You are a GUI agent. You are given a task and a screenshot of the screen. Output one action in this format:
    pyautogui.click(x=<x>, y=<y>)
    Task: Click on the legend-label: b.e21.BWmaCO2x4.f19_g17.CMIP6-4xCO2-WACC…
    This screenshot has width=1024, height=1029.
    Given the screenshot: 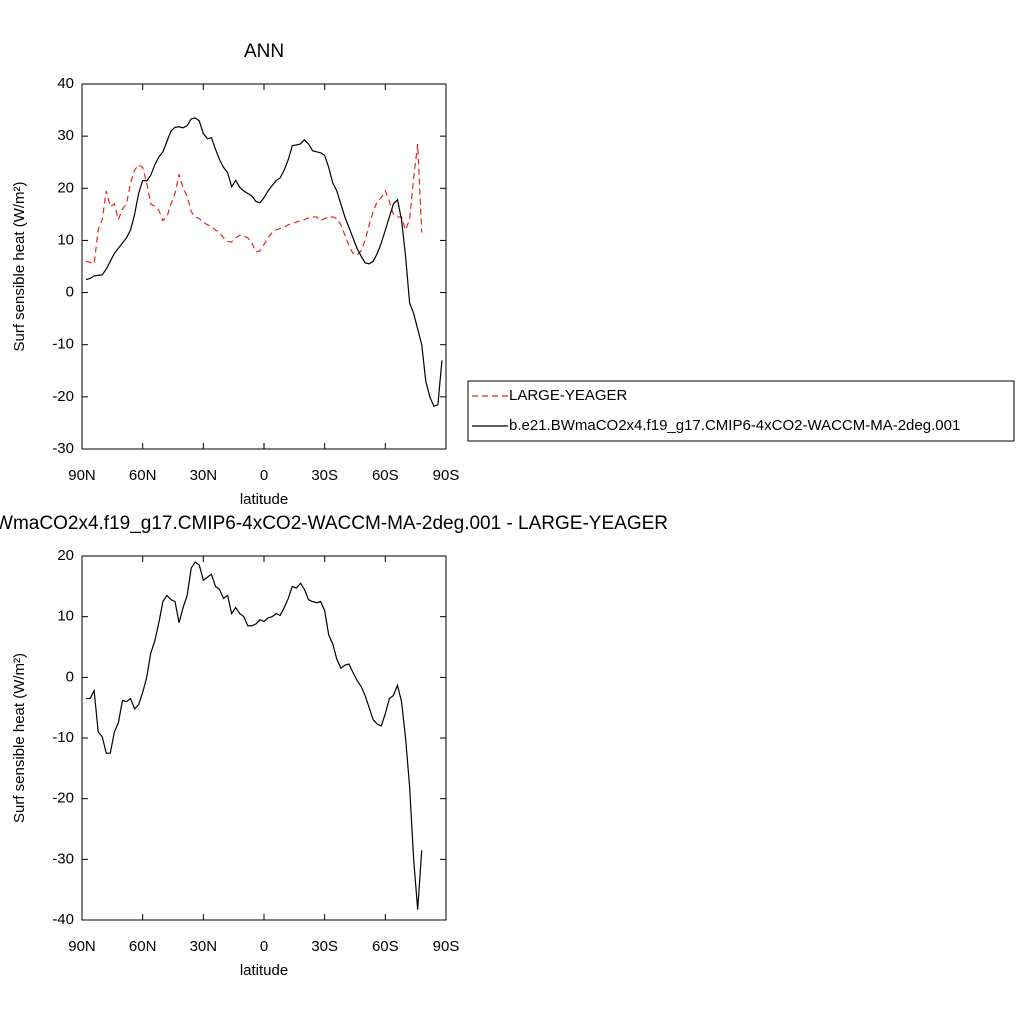 What is the action you would take?
    pyautogui.click(x=734, y=425)
    